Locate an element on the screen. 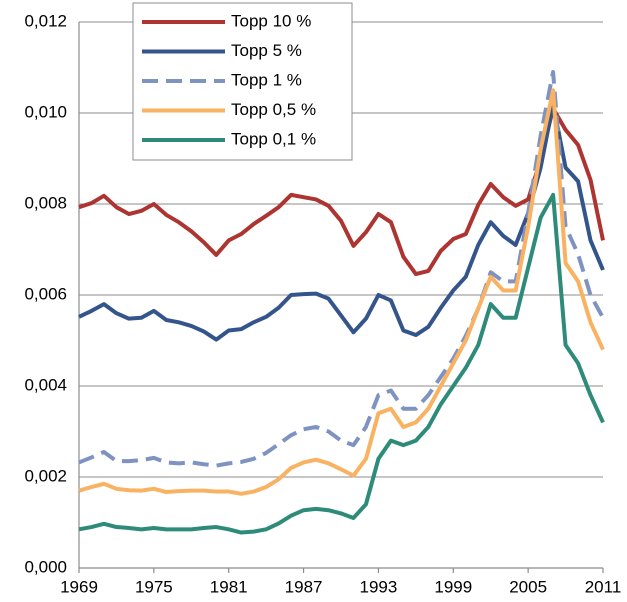 The width and height of the screenshot is (627, 602). y-tick-label: 0,004 is located at coordinates (45, 384).